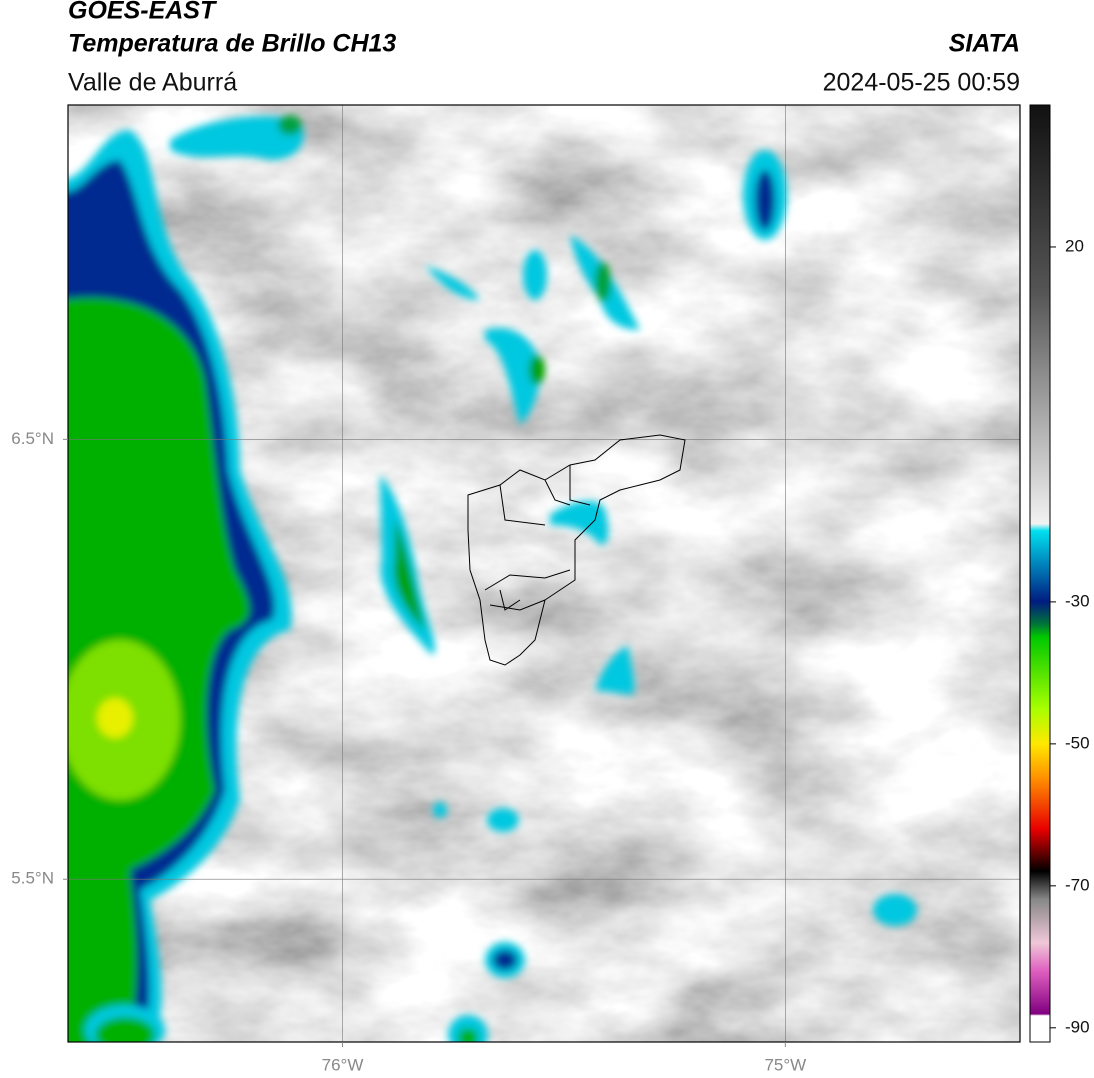  I want to click on datetime: 2024-05-25 00:59, so click(921, 83).